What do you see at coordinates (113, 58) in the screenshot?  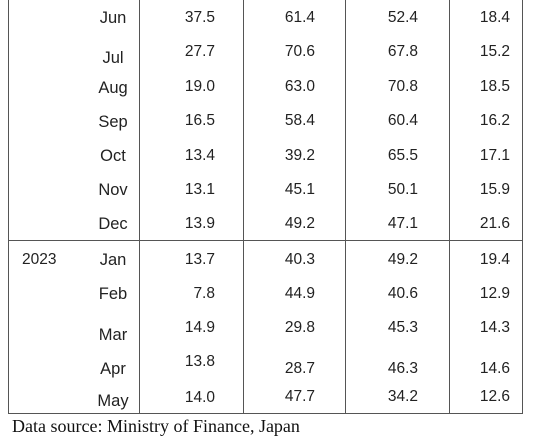 I see `month-label: Jul` at bounding box center [113, 58].